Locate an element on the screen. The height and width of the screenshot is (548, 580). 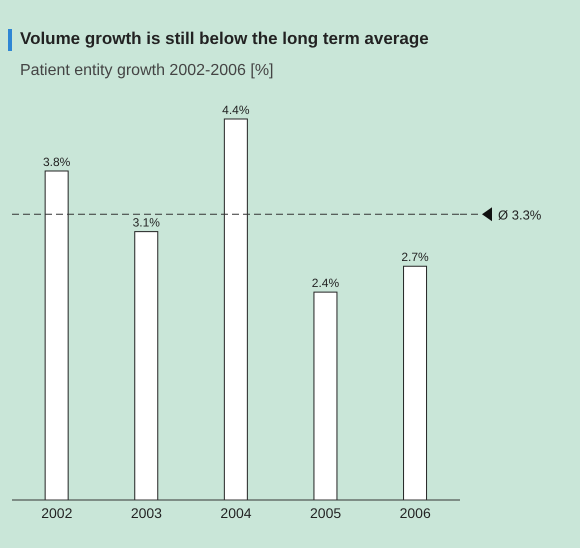
data-label: 2.4% is located at coordinates (326, 283).